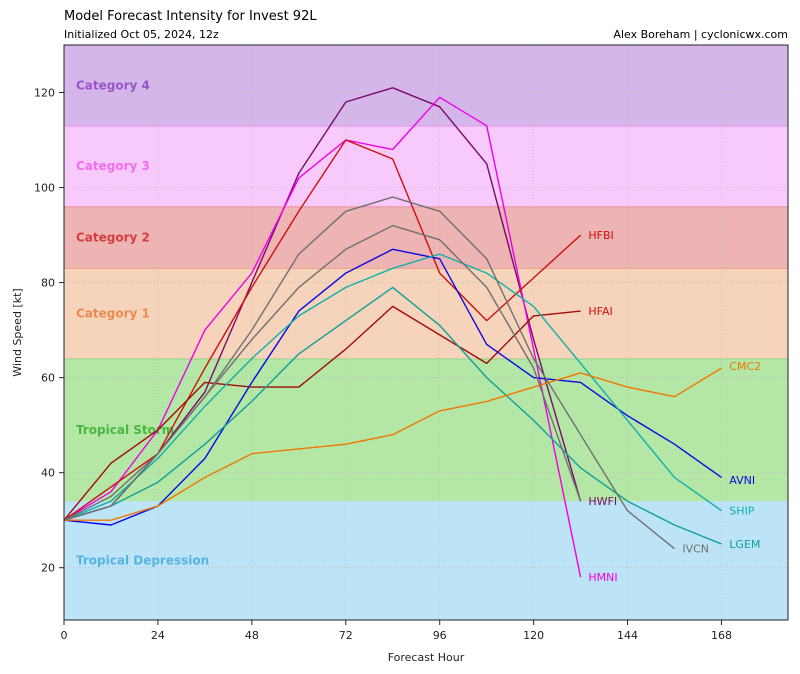  I want to click on y-axis: 20 40 60 80 100 120 Wind Speed [kt], so click(37, 331).